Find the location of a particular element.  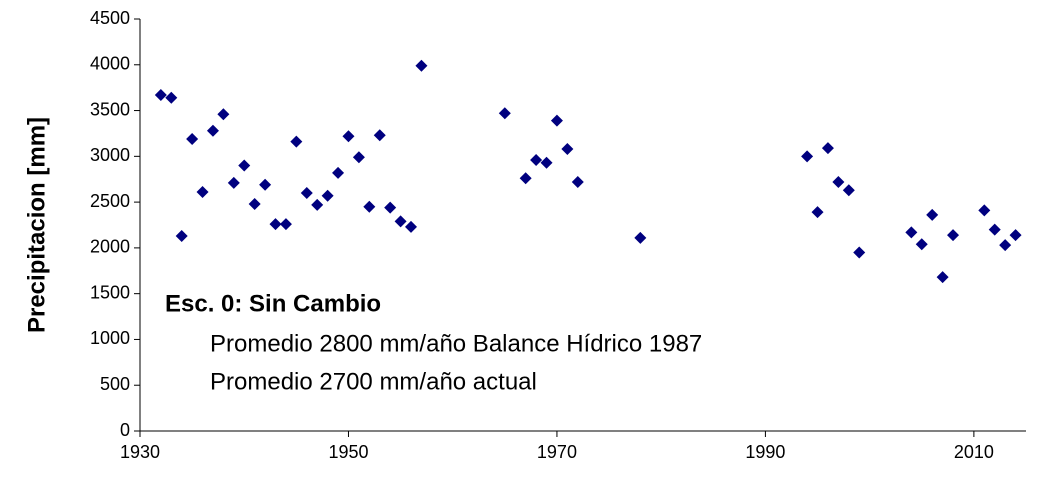

y-tick-label: 4000 is located at coordinates (110, 64).